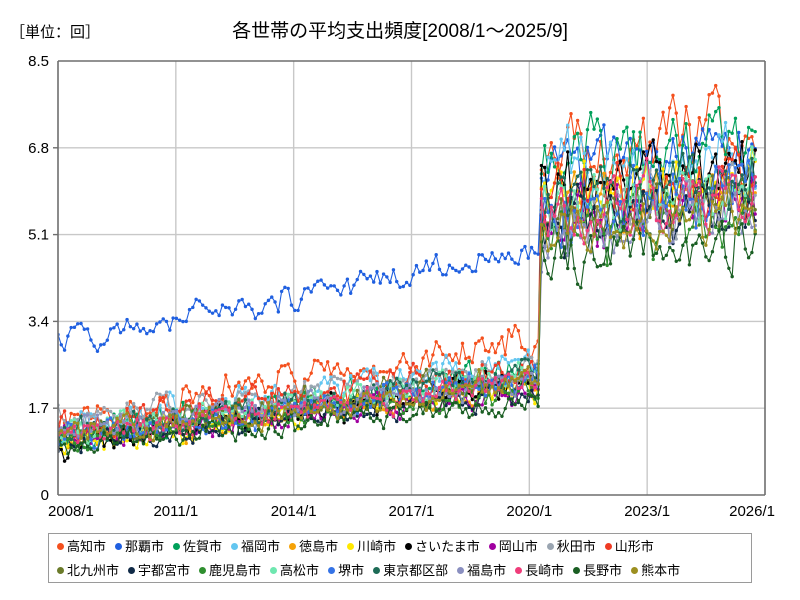 The width and height of the screenshot is (800, 600). What do you see at coordinates (230, 570) in the screenshot?
I see `legend-item-鹿児島市: 鹿児島市` at bounding box center [230, 570].